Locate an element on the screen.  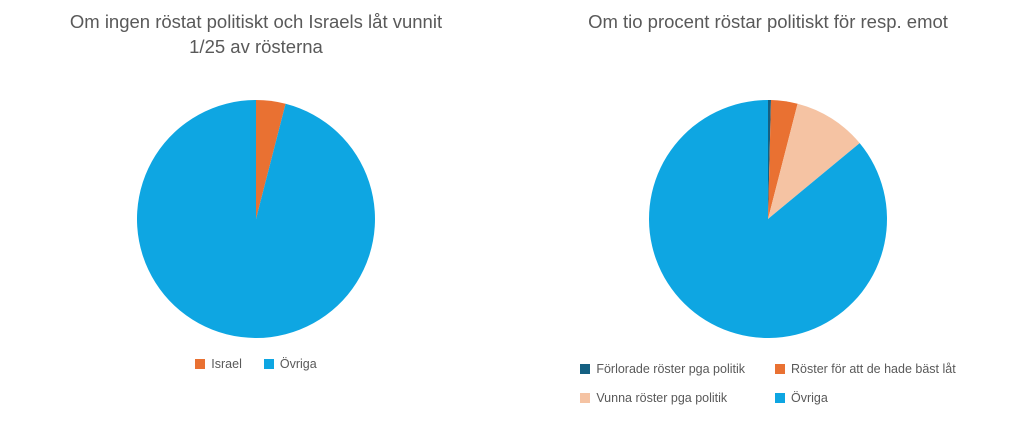
legend-label: Röster för att de hade bäst låt is located at coordinates (873, 369).